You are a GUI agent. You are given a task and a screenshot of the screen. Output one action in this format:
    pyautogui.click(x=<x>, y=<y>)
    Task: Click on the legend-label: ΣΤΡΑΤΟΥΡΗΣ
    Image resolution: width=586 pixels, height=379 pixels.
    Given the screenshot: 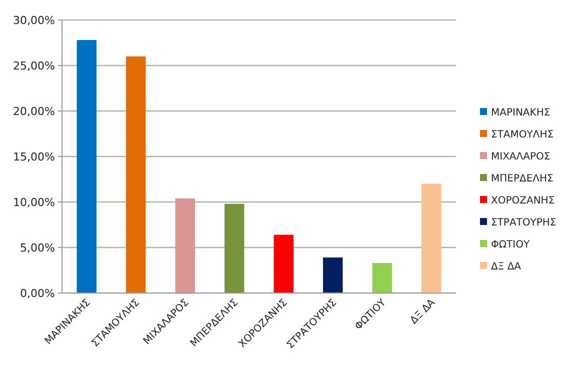 What is the action you would take?
    pyautogui.click(x=523, y=223)
    